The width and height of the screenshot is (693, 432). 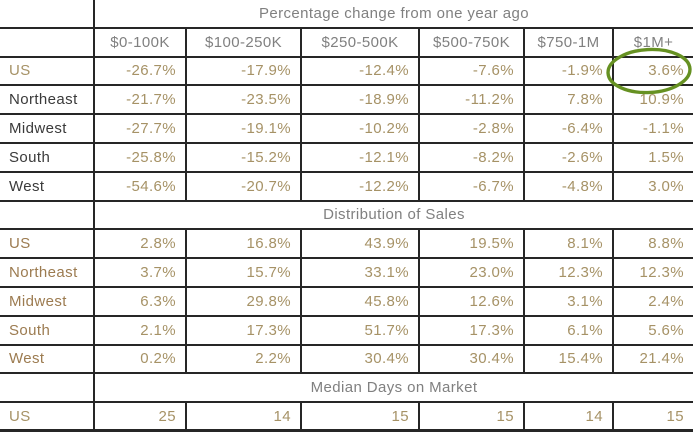 What do you see at coordinates (242, 42) in the screenshot?
I see `column-header: $100-250K` at bounding box center [242, 42].